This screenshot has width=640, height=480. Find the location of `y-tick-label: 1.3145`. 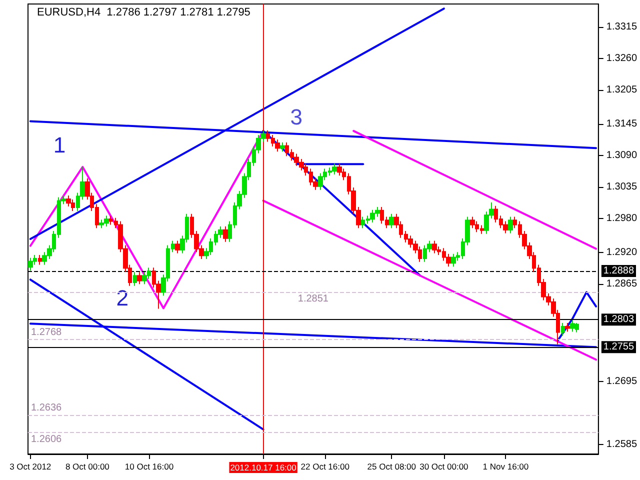

y-tick-label: 1.3145 is located at coordinates (622, 124).